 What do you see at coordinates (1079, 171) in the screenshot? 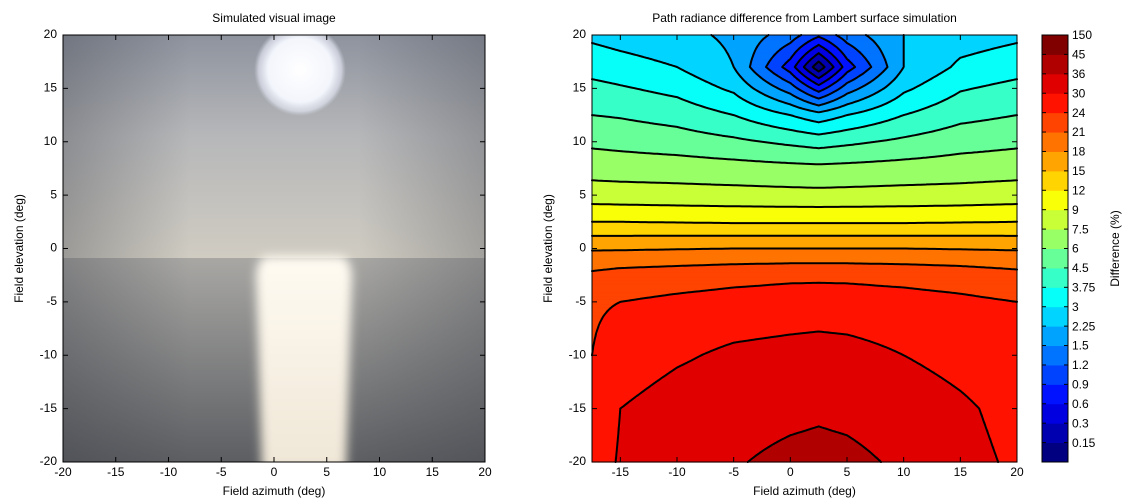
I see `colorbar-tick-label: 15` at bounding box center [1079, 171].